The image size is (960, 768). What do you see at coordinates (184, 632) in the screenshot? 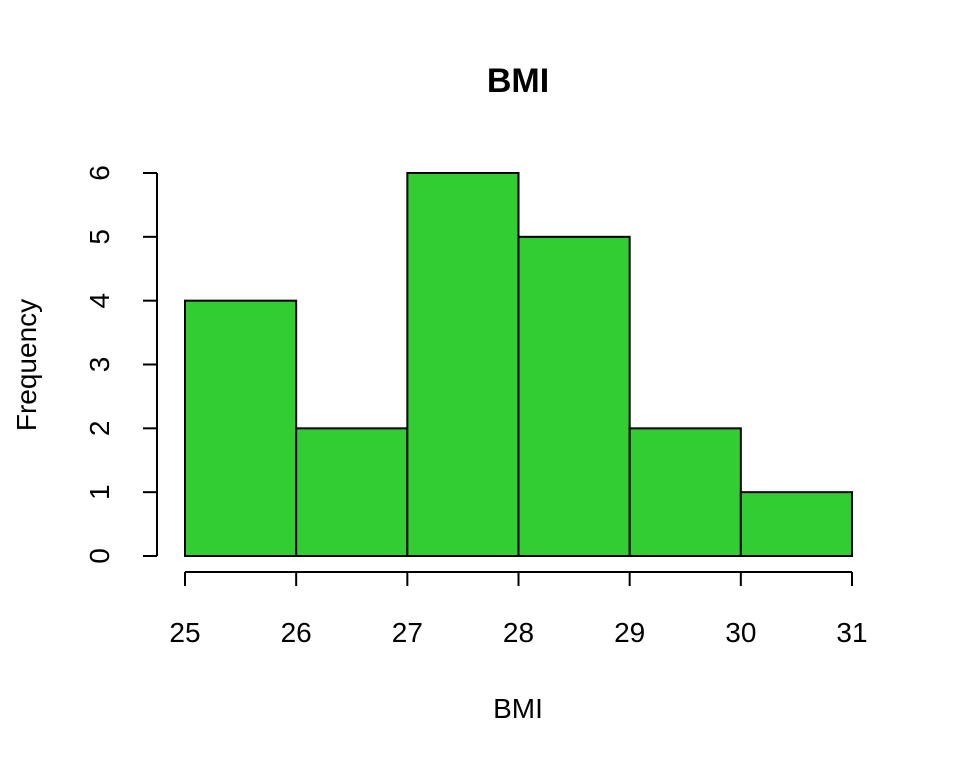
I see `x-tick-label: 25` at bounding box center [184, 632].